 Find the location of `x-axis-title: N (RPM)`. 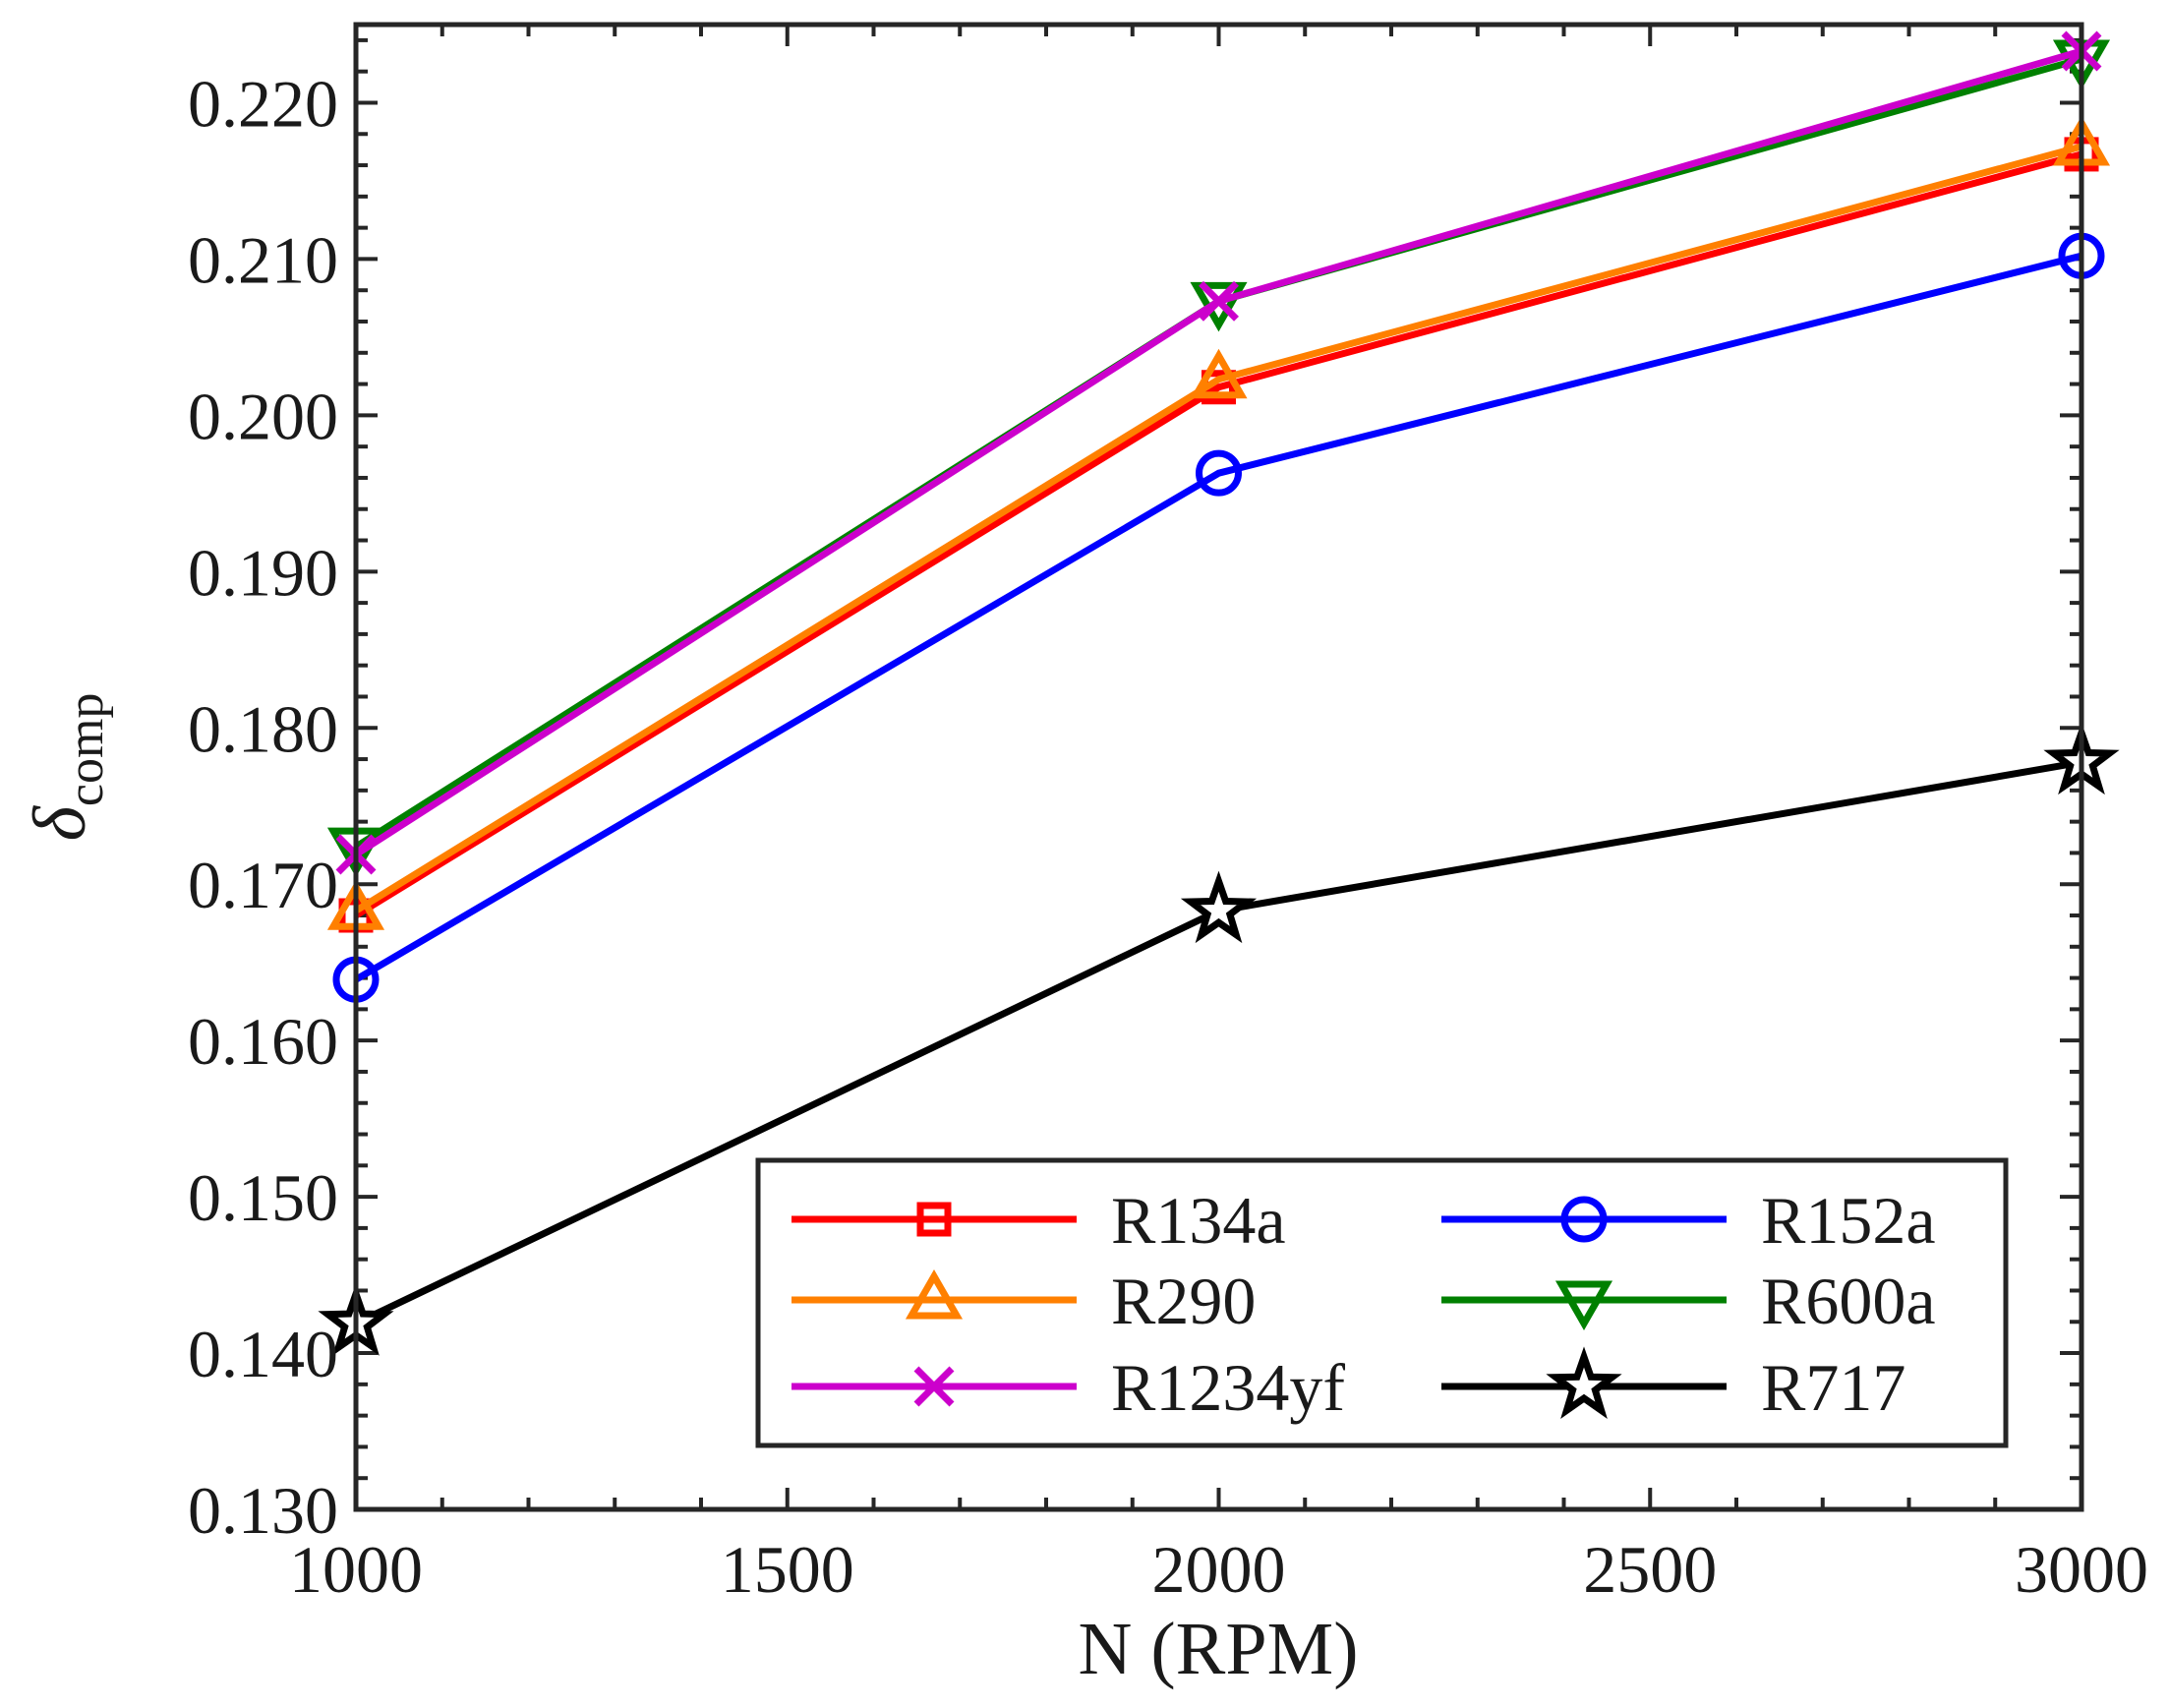

x-axis-title: N (RPM) is located at coordinates (1218, 1649).